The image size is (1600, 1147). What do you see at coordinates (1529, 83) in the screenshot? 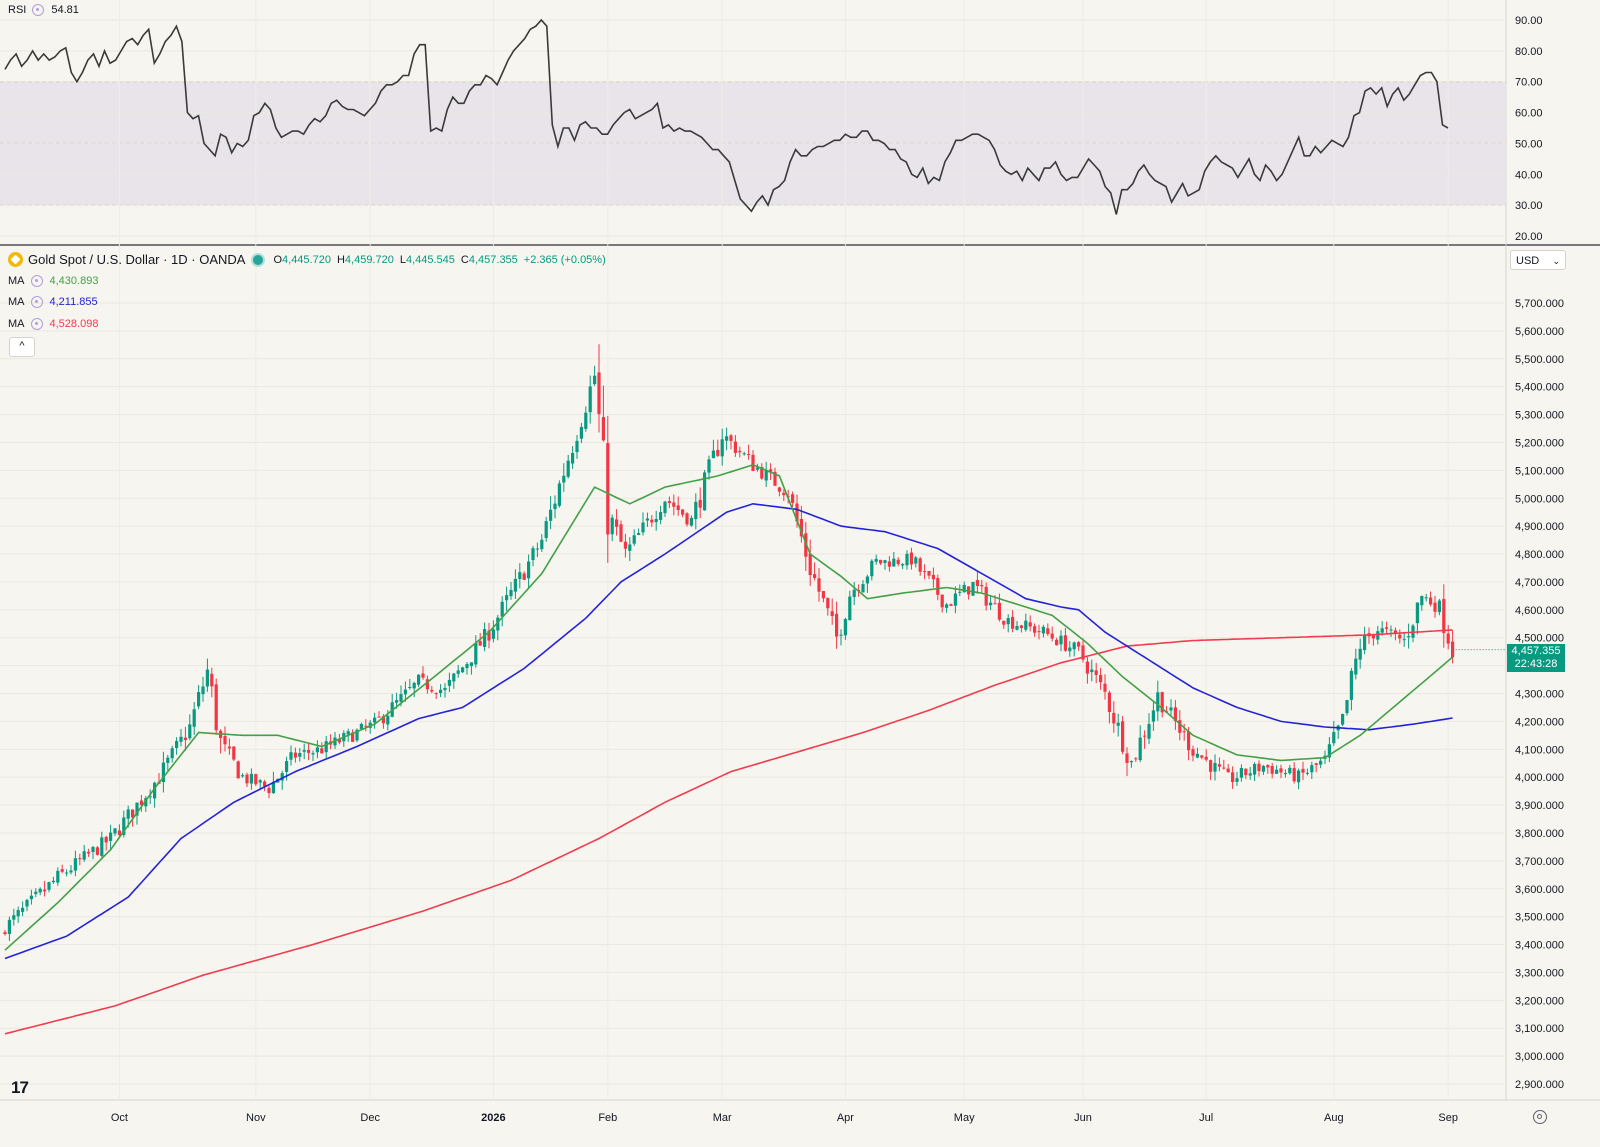
I see `rsi-tick-label: 70.00` at bounding box center [1529, 83].